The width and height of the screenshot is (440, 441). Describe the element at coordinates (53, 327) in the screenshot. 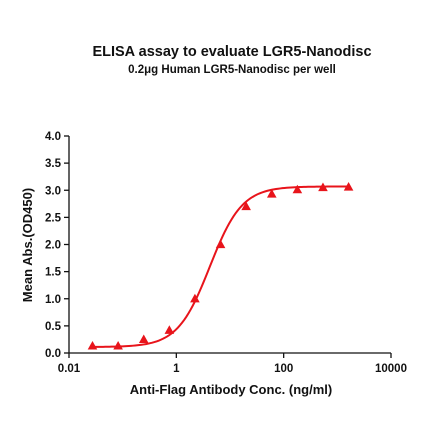

I see `y-tick-label: 0.5` at that location.